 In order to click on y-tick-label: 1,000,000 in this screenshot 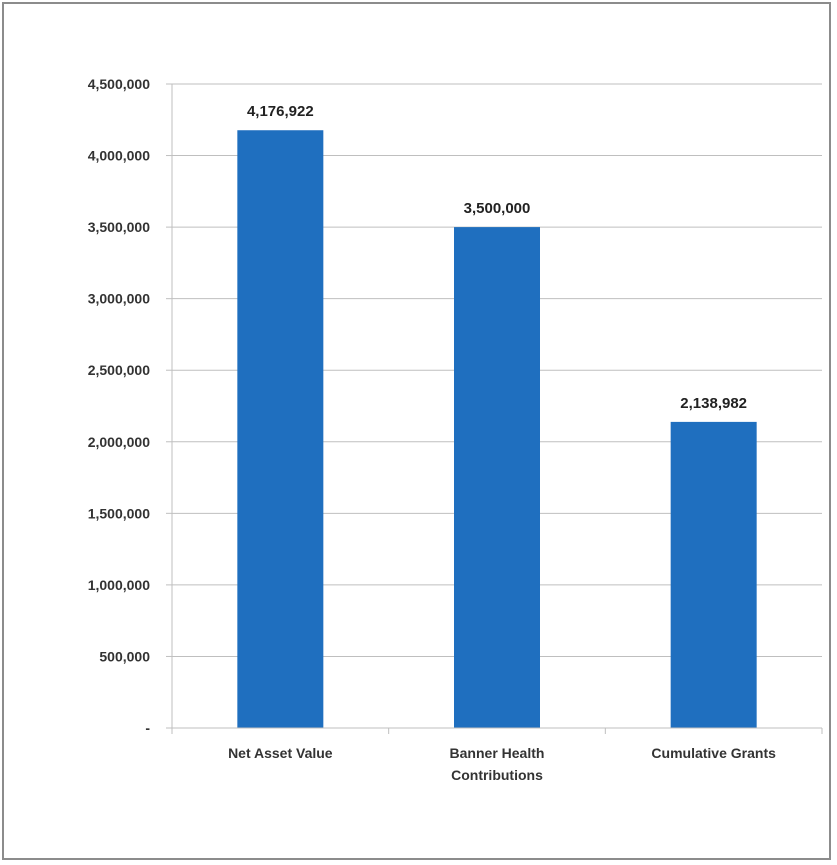, I will do `click(119, 585)`.